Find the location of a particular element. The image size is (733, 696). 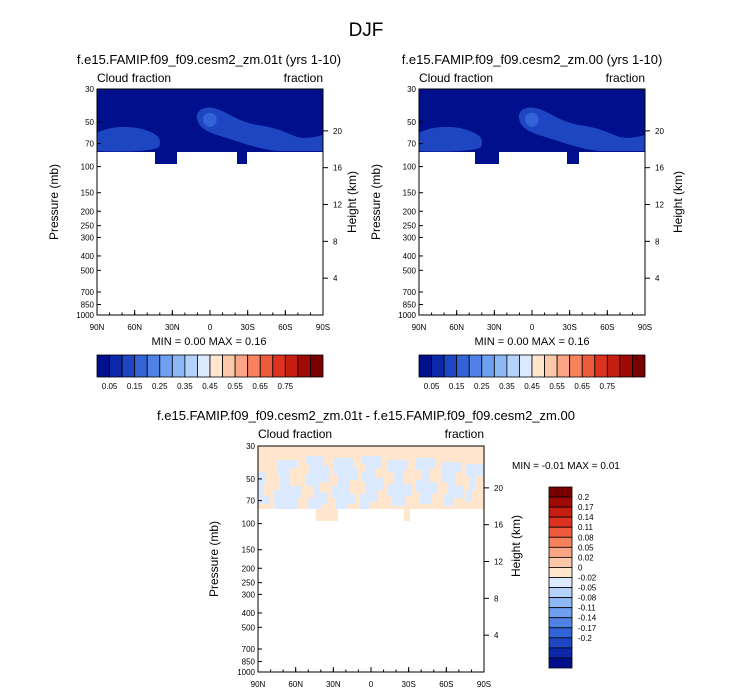

right-label: fraction is located at coordinates (303, 78).